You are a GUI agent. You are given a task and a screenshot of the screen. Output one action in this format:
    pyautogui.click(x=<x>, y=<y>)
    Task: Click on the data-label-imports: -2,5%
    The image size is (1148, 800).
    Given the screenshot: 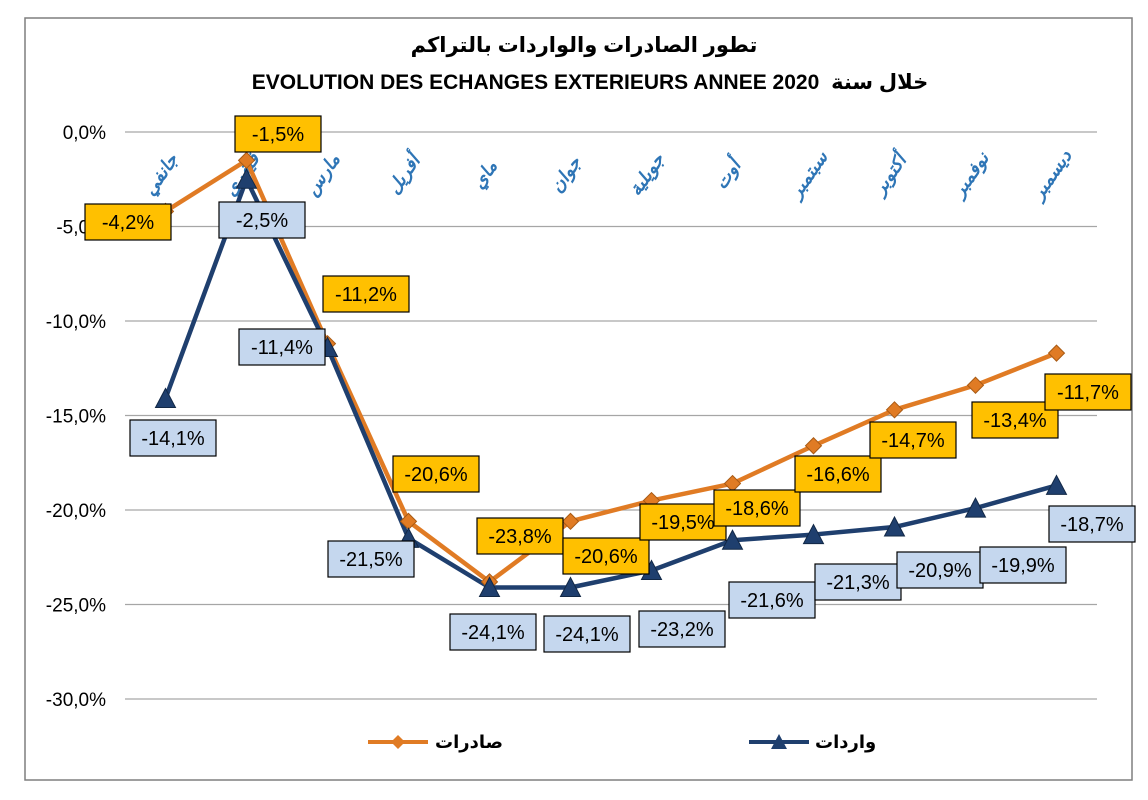 What is the action you would take?
    pyautogui.click(x=262, y=221)
    